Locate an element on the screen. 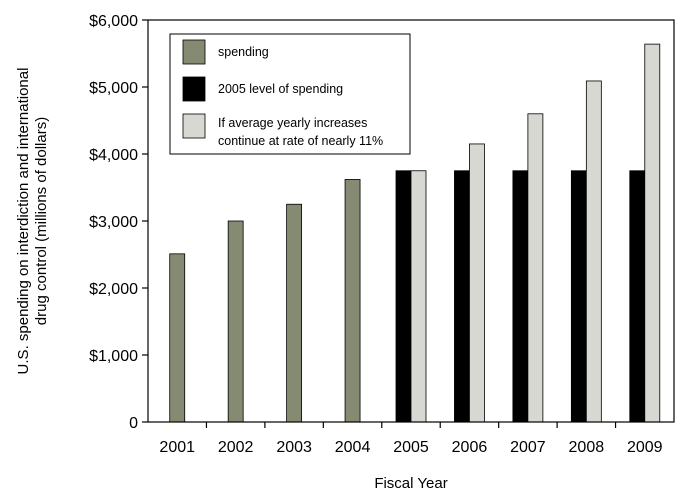 The image size is (686, 492). x-tick-label: 2001 is located at coordinates (177, 447).